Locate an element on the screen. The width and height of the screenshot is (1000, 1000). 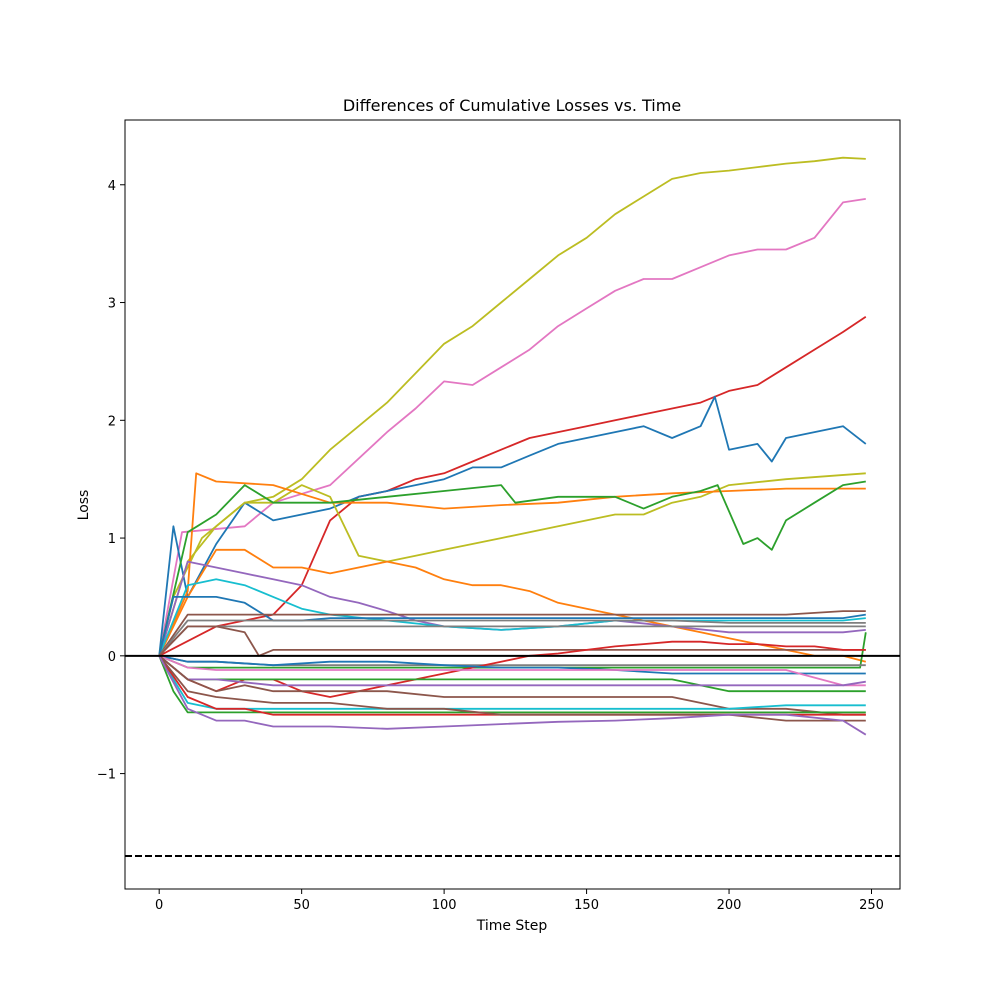
y-tick-label: 3 is located at coordinates (112, 304).